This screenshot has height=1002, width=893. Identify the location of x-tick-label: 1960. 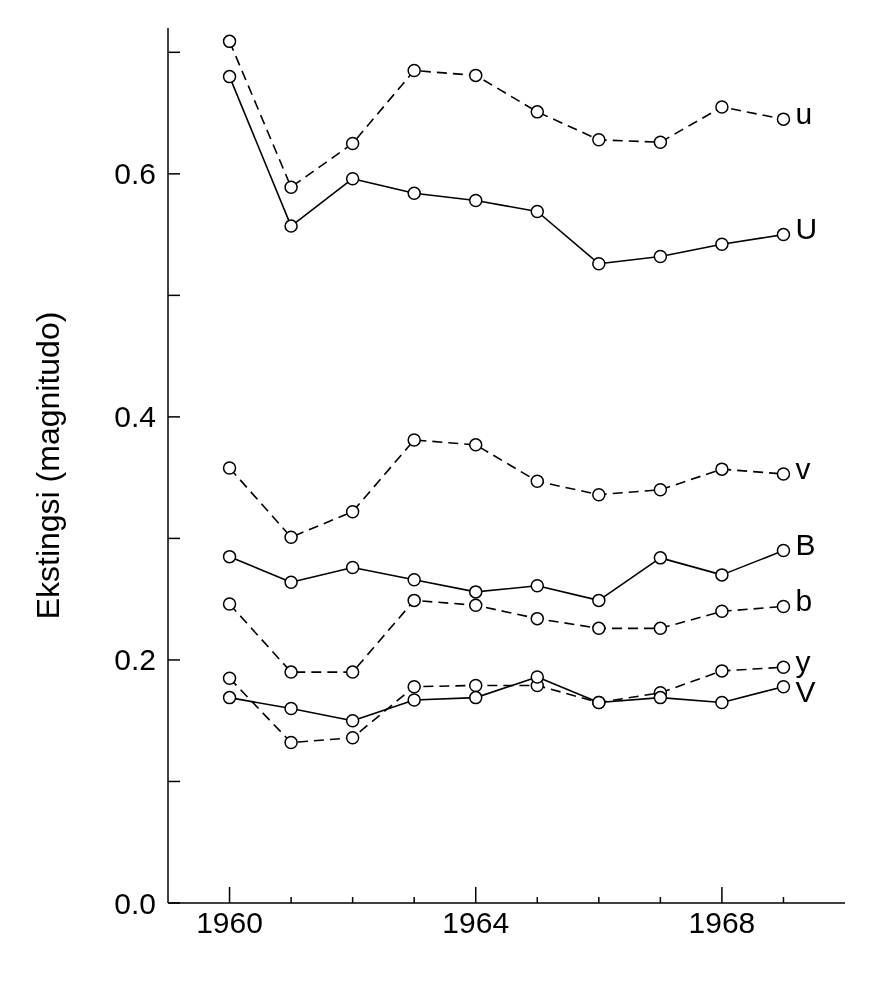
(229, 922).